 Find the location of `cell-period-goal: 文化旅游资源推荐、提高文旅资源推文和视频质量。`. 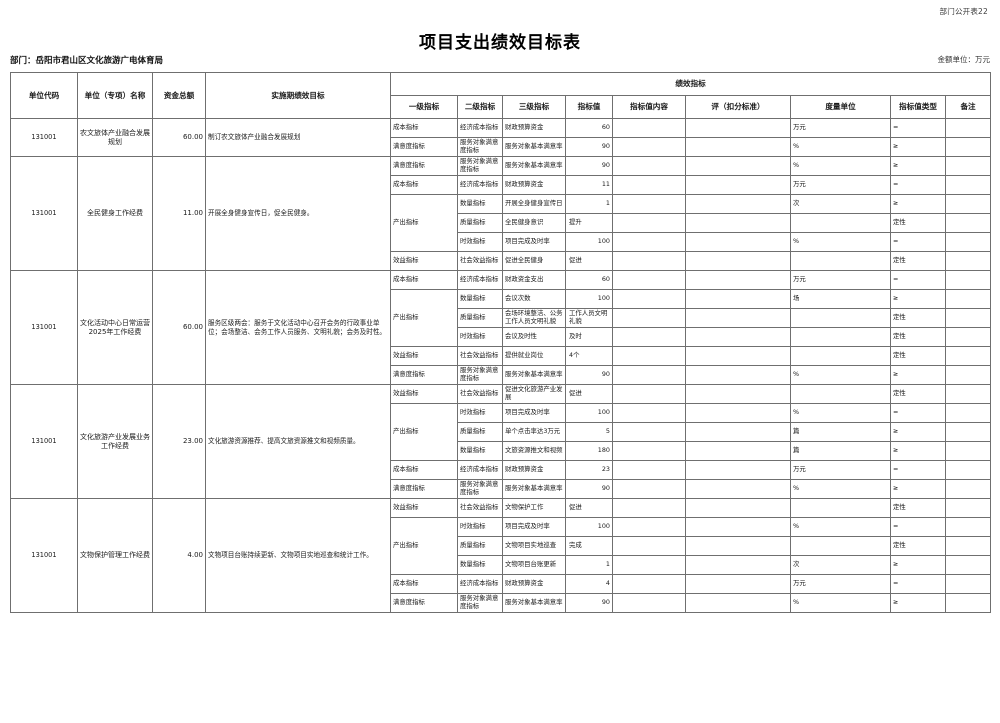

cell-period-goal: 文化旅游资源推荐、提高文旅资源推文和视频质量。 is located at coordinates (298, 441).